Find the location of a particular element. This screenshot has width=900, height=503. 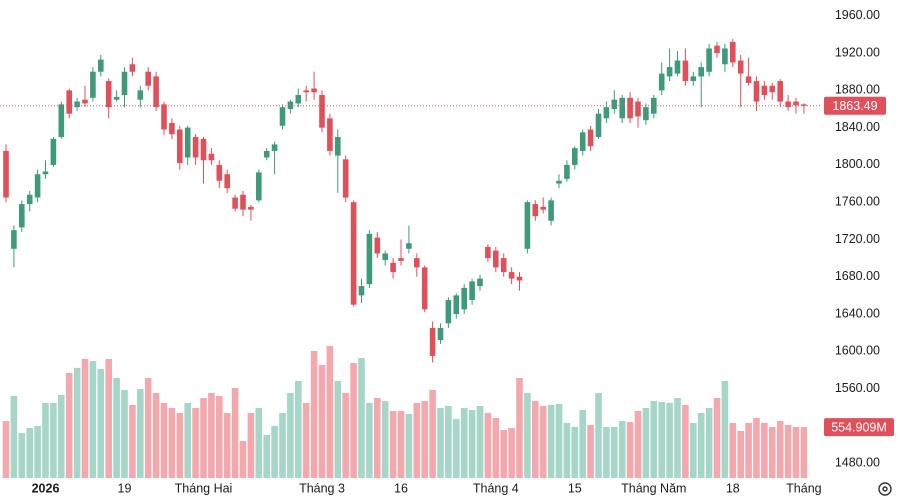

settings-icon is located at coordinates (885, 489).